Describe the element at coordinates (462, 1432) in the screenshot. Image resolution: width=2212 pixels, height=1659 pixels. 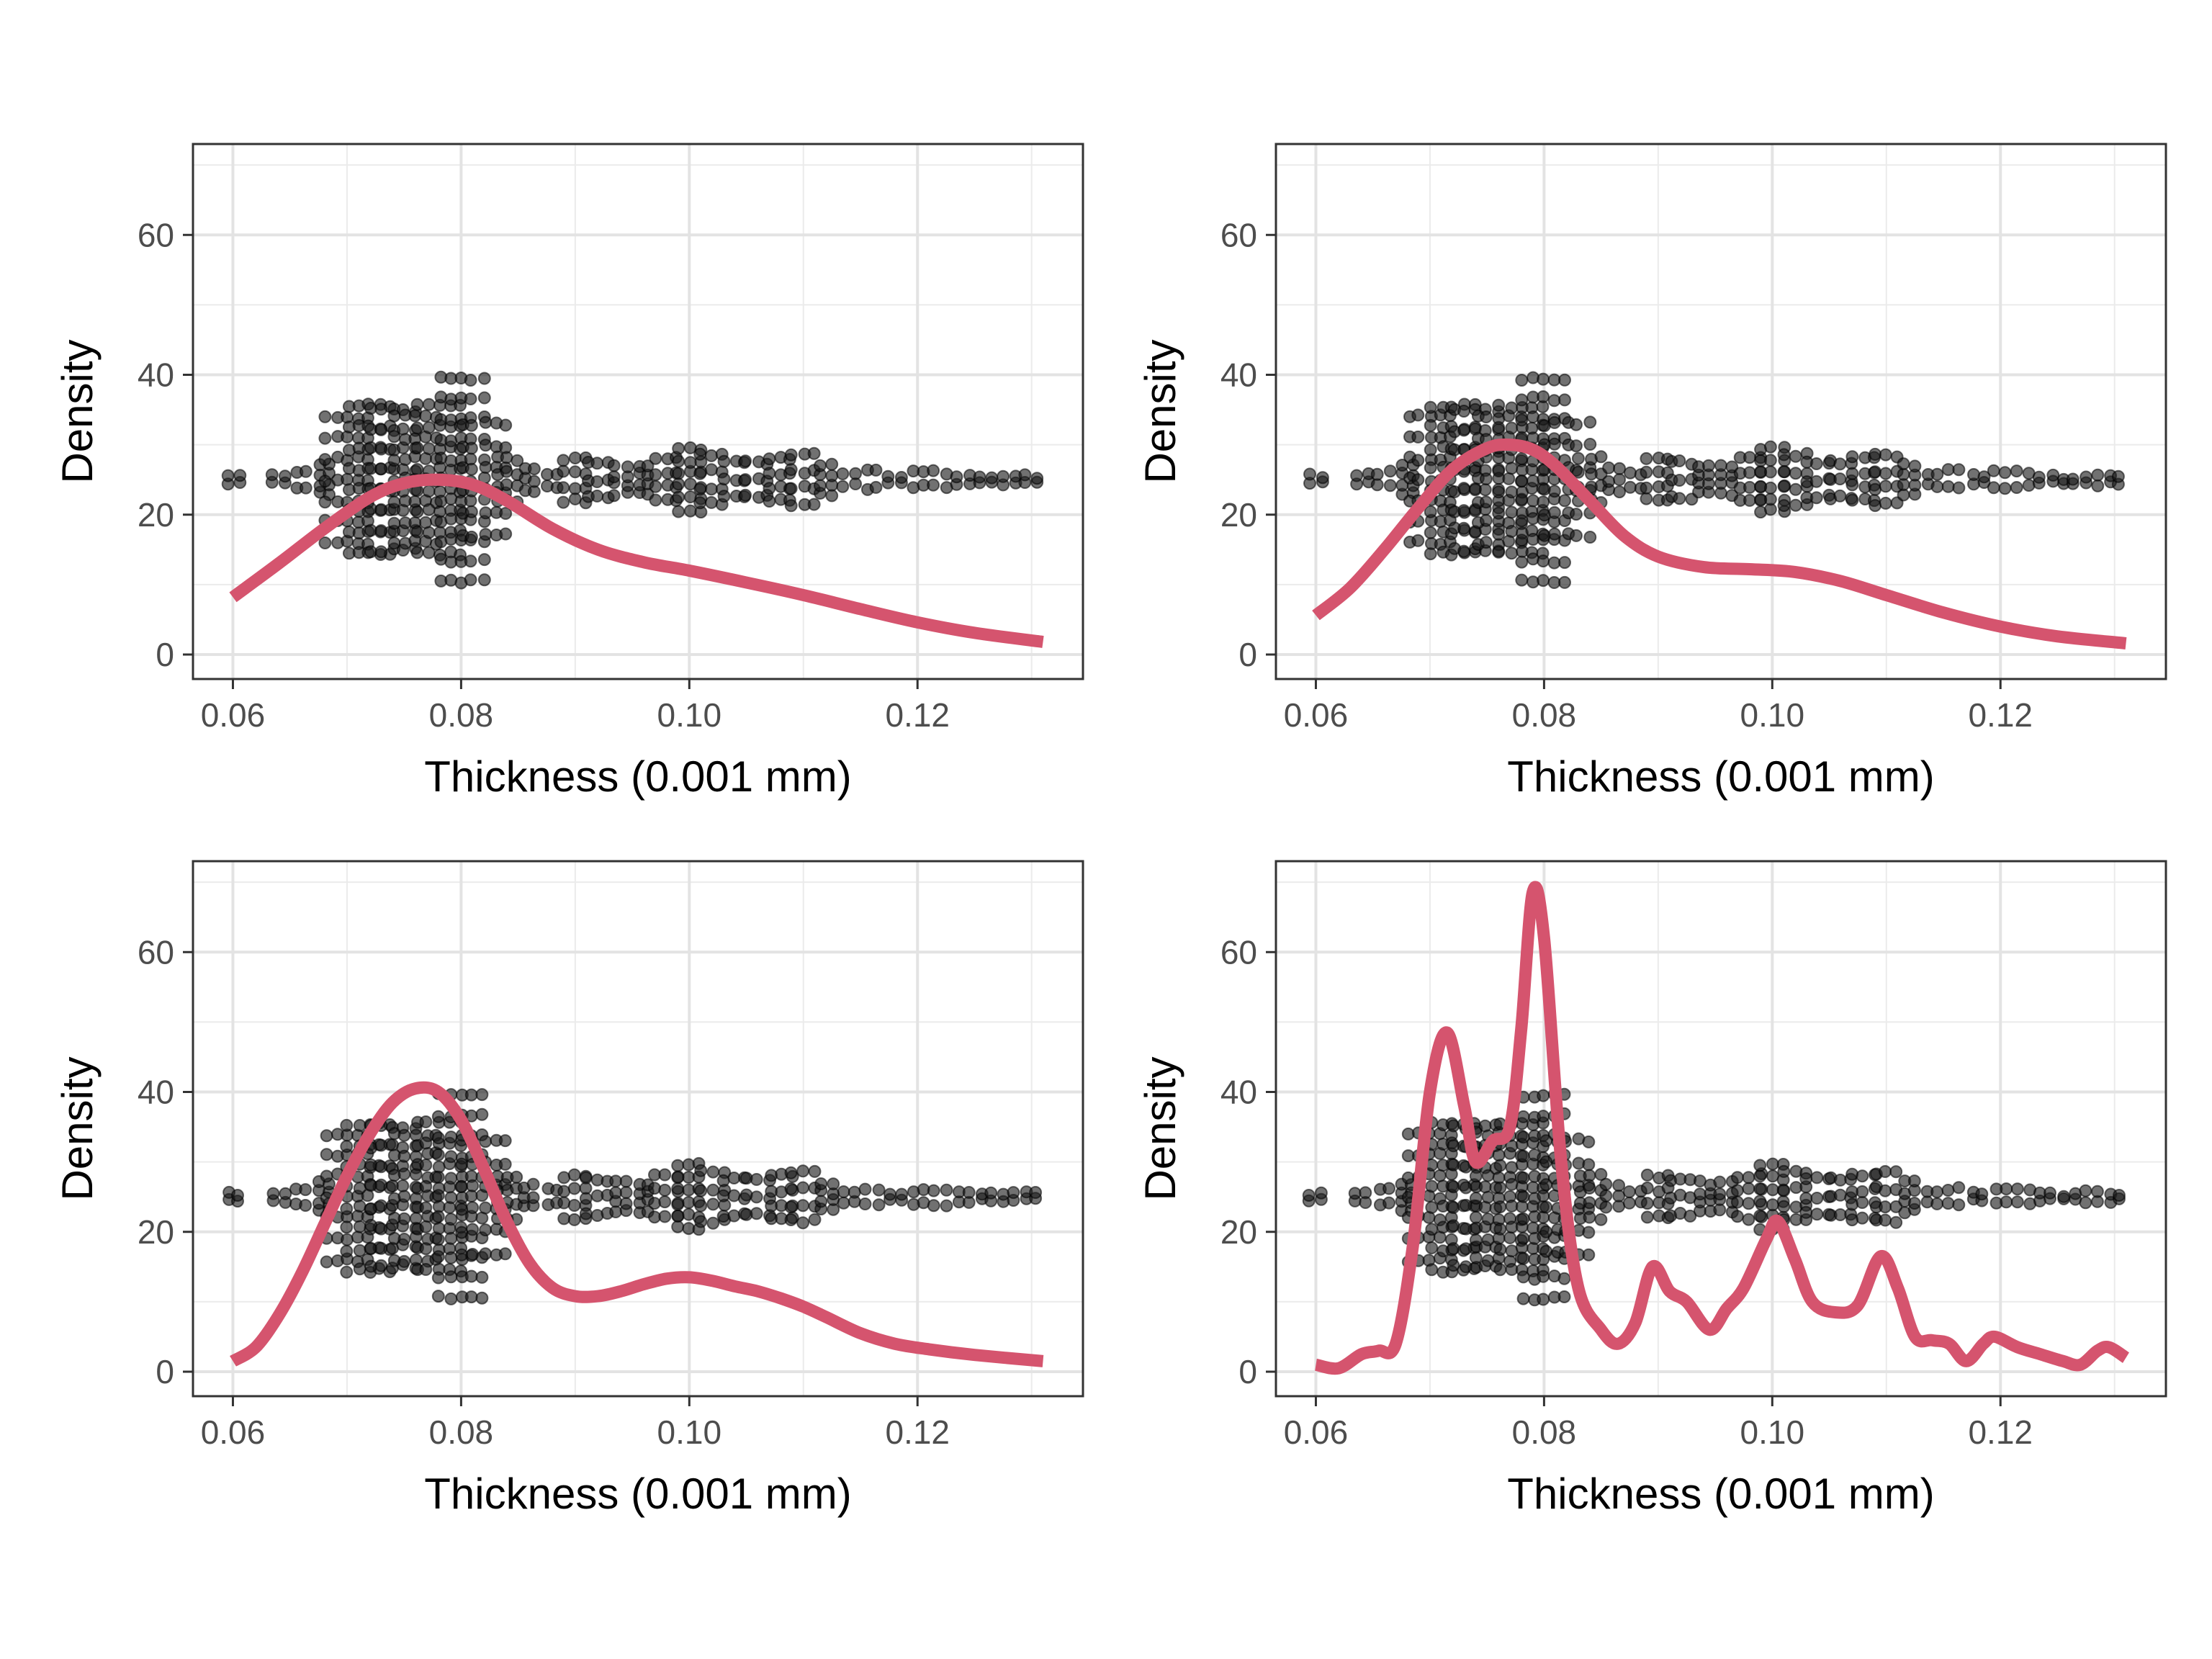
I see `x-tick-label: 0.08` at that location.